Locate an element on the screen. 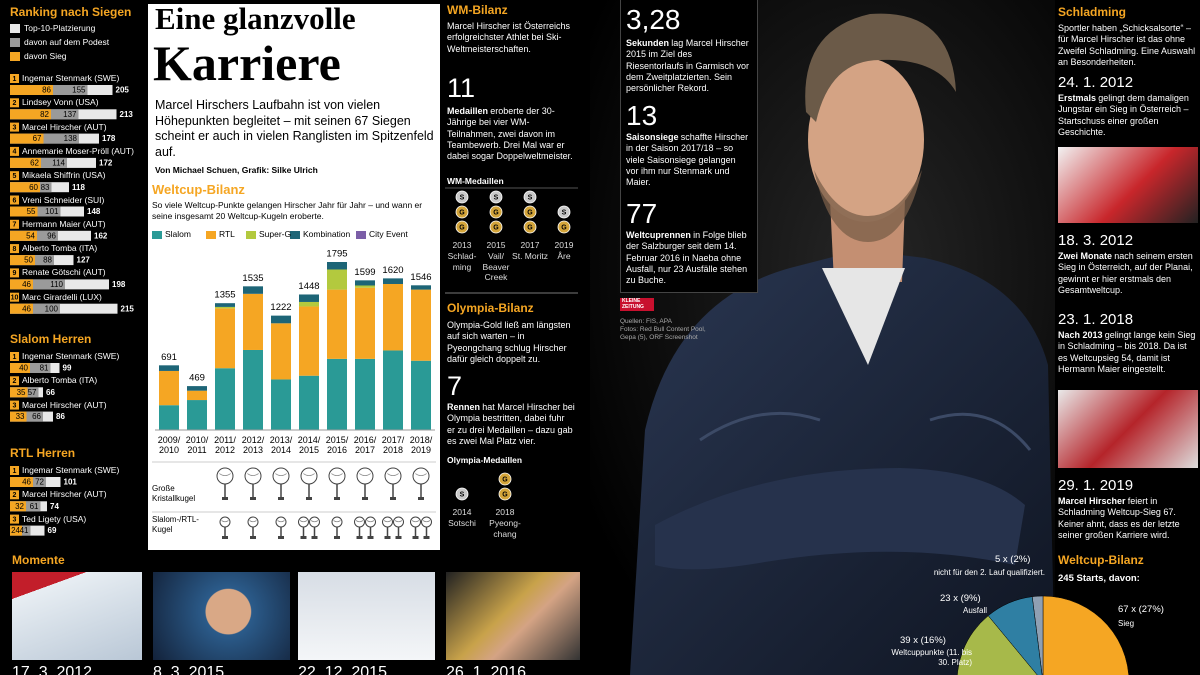  credit-line: Quellen: FIS, APA is located at coordinates (646, 321).